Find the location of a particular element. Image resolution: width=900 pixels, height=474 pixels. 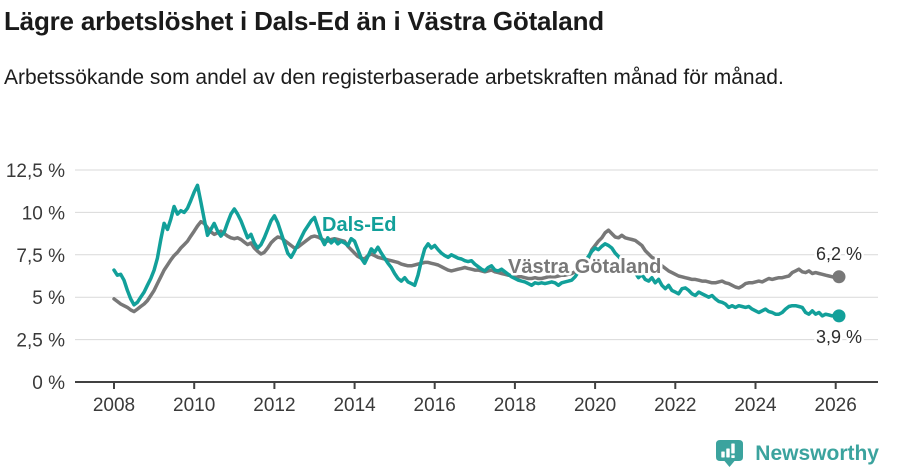

y-axis-tick-label: 2,5 % is located at coordinates (40, 341).